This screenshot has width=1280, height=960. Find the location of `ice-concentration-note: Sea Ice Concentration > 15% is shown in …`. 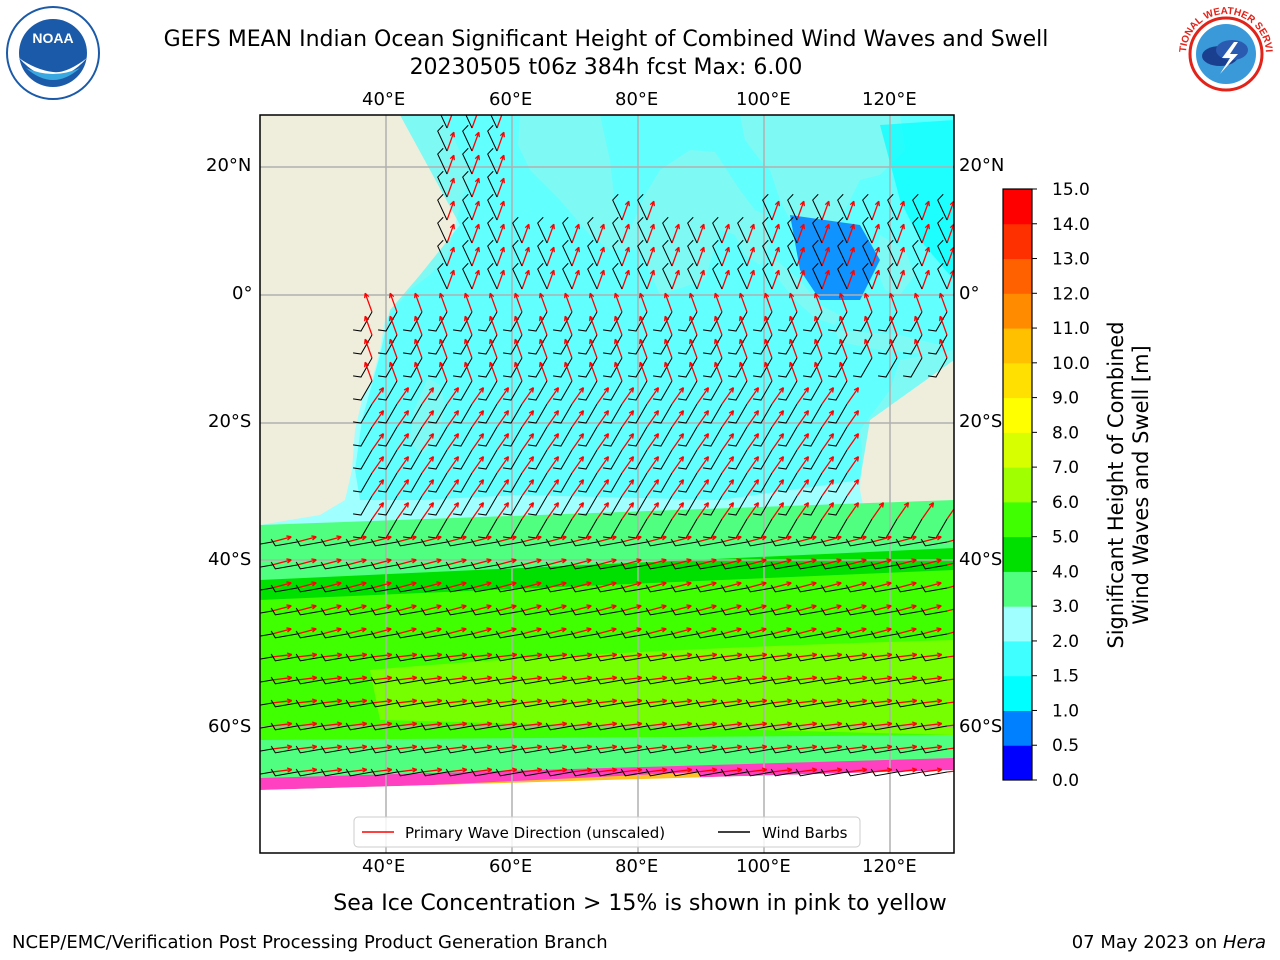

ice-concentration-note: Sea Ice Concentration > 15% is shown in … is located at coordinates (640, 903).